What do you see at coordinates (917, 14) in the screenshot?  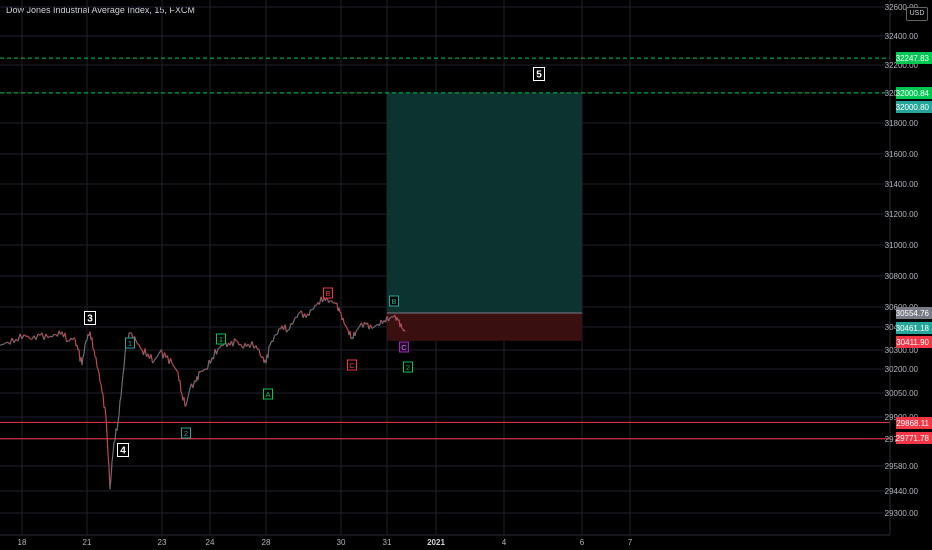 I see `currency-label: USD` at bounding box center [917, 14].